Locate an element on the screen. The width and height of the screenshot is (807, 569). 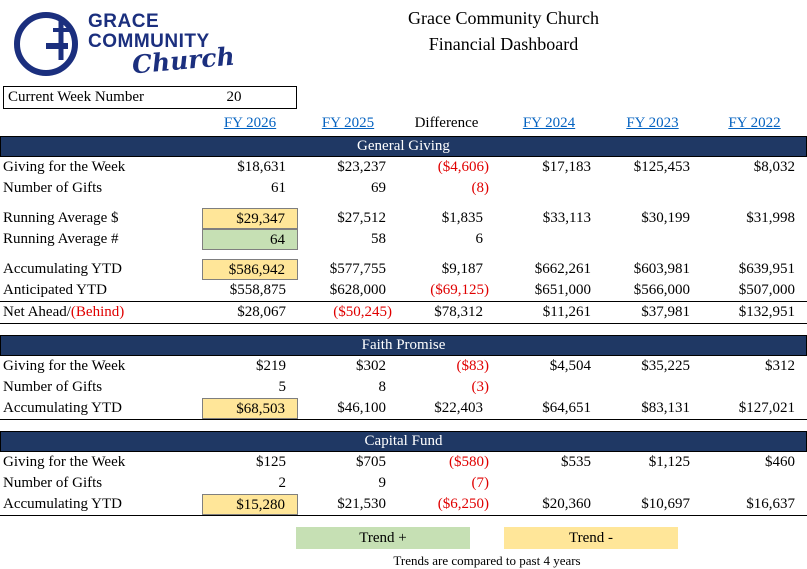
value-cell: $662,261 is located at coordinates (562, 269).